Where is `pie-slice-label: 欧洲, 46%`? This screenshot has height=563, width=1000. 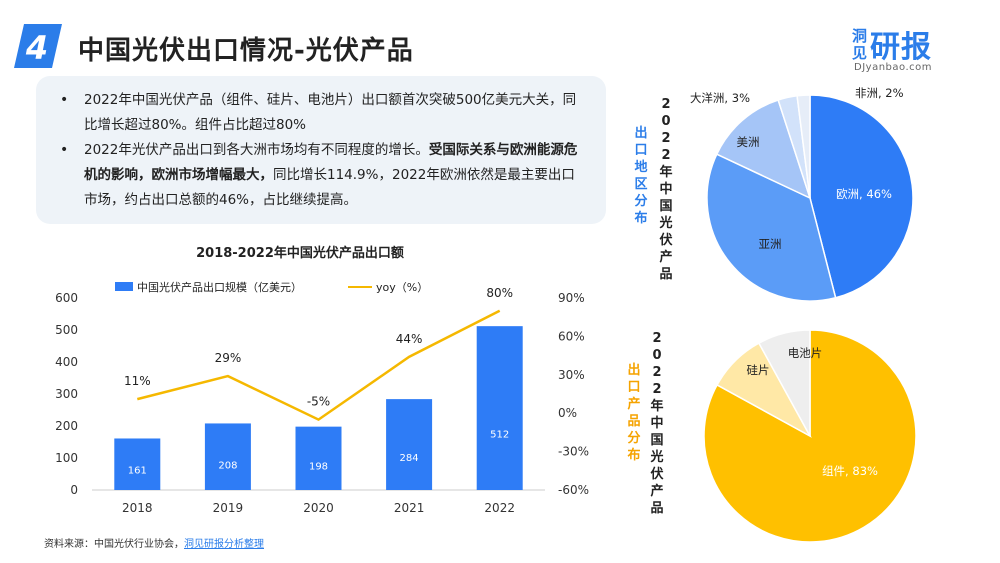 pie-slice-label: 欧洲, 46% is located at coordinates (864, 194).